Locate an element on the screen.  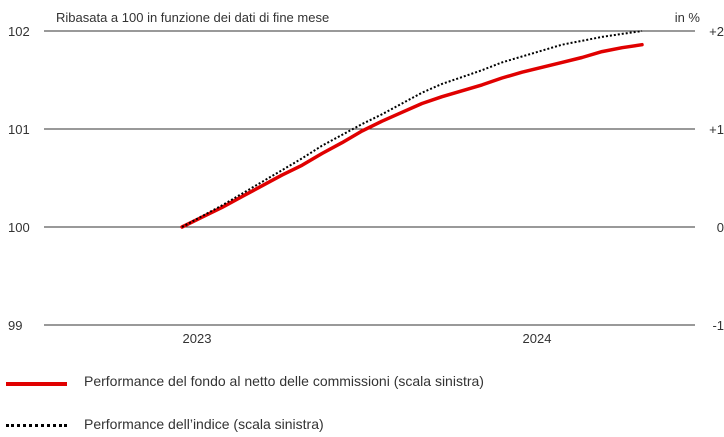
x-tick-label: 2024 is located at coordinates (537, 338).